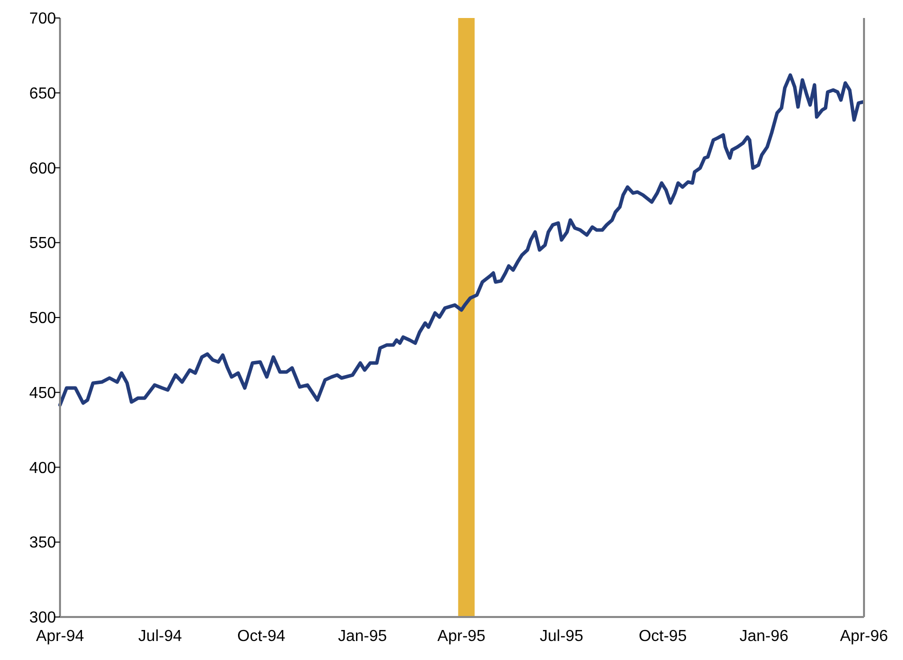  What do you see at coordinates (60, 636) in the screenshot?
I see `x-tick-label: Apr-94` at bounding box center [60, 636].